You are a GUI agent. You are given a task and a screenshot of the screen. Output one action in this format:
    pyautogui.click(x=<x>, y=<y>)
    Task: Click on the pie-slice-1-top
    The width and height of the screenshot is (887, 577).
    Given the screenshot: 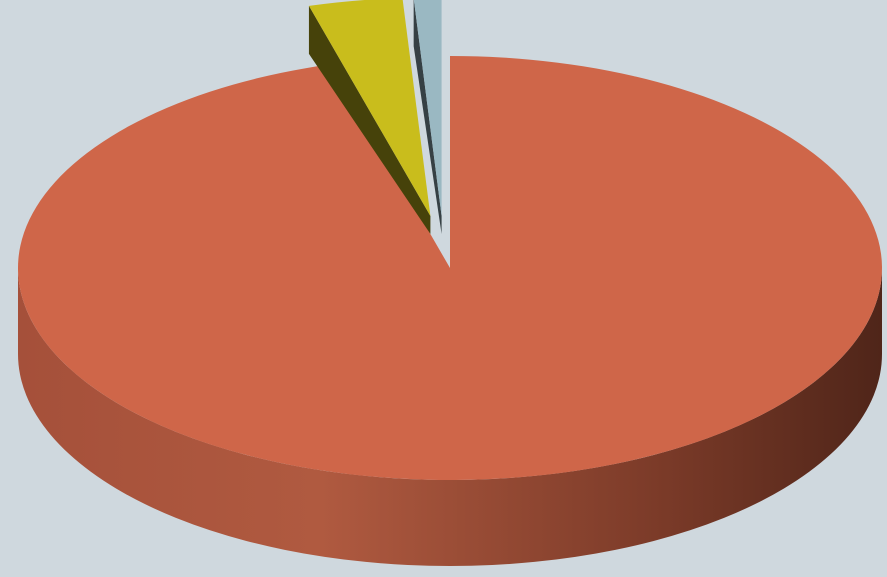 What is the action you would take?
    pyautogui.click(x=369, y=108)
    